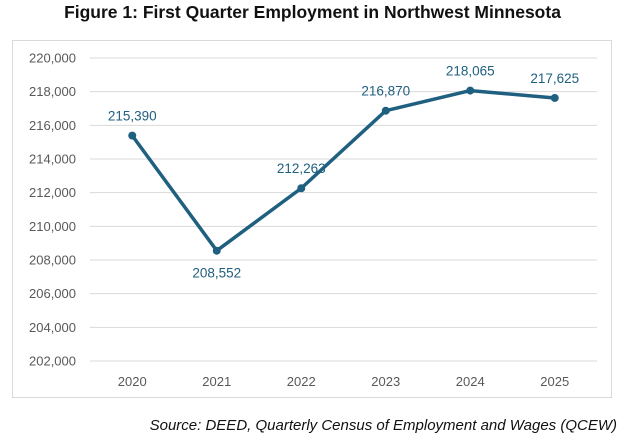  What do you see at coordinates (52, 361) in the screenshot?
I see `y-tick-label: 202,000` at bounding box center [52, 361].